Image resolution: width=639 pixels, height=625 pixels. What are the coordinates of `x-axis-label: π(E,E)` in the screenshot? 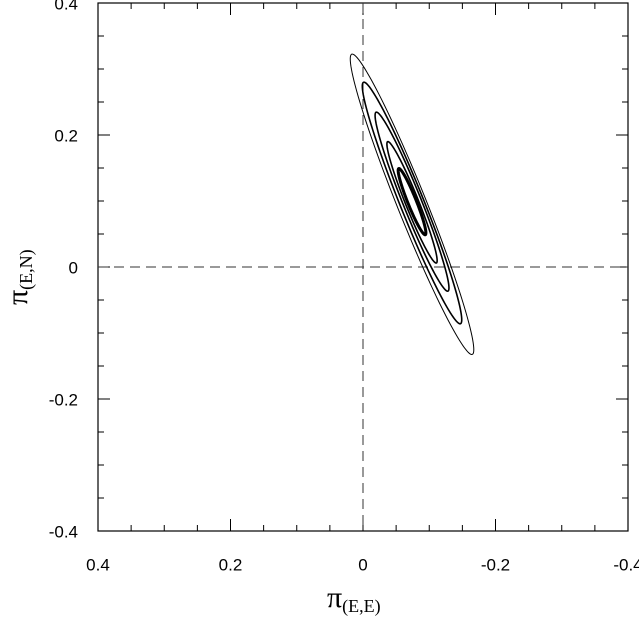 It's located at (354, 599).